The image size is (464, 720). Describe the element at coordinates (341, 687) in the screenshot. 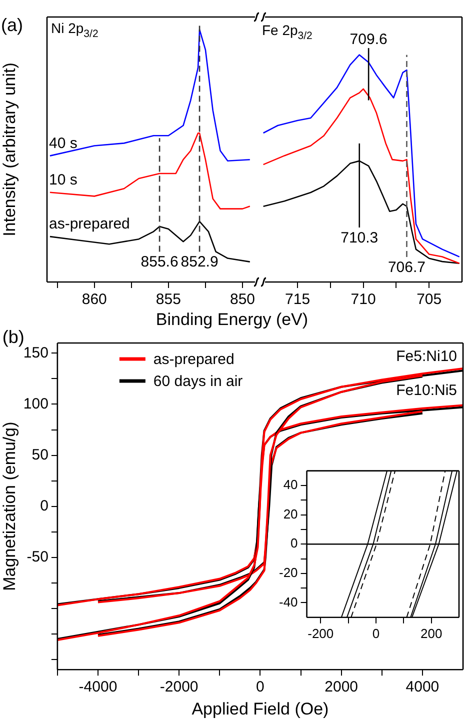

I see `x-tick-label: 2000` at that location.